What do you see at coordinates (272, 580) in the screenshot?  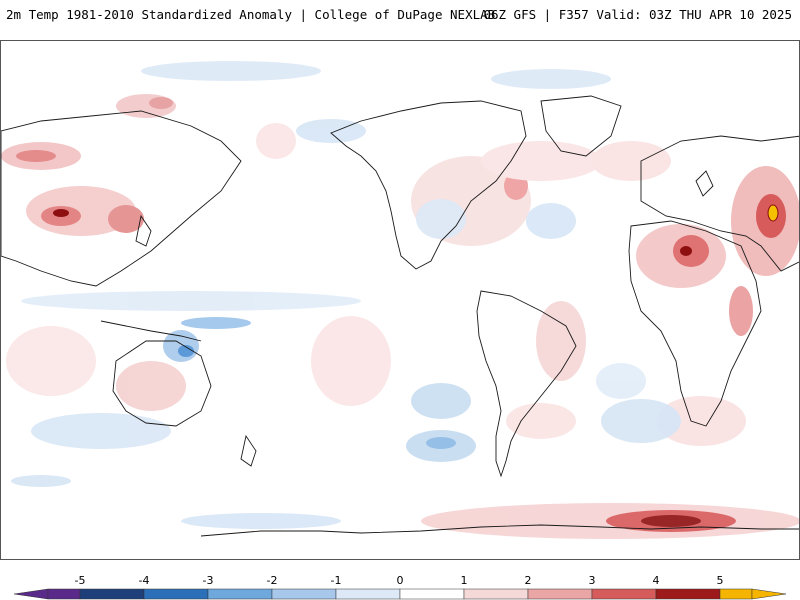 I see `legend-label: -2` at bounding box center [272, 580].